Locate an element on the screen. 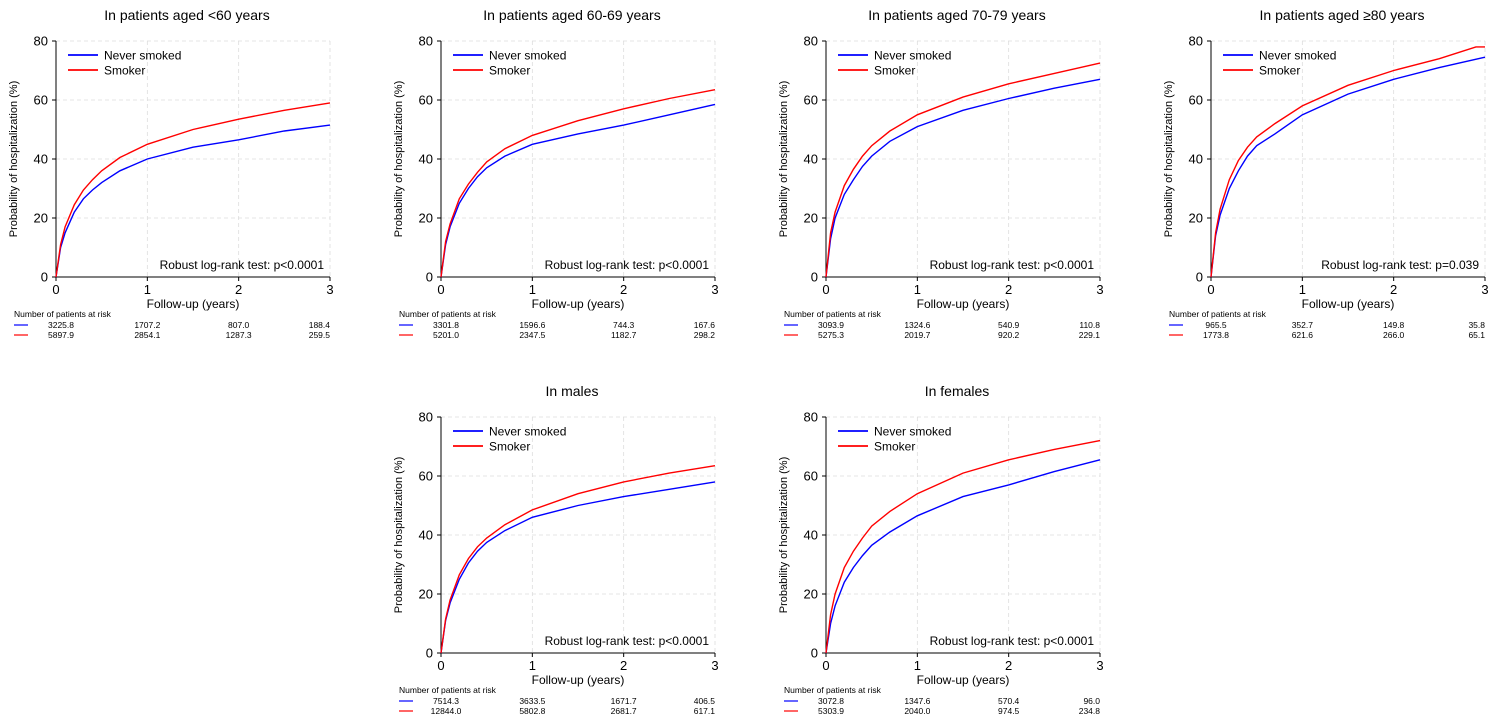  risk-value-smoker: 2681.7 is located at coordinates (624, 711).